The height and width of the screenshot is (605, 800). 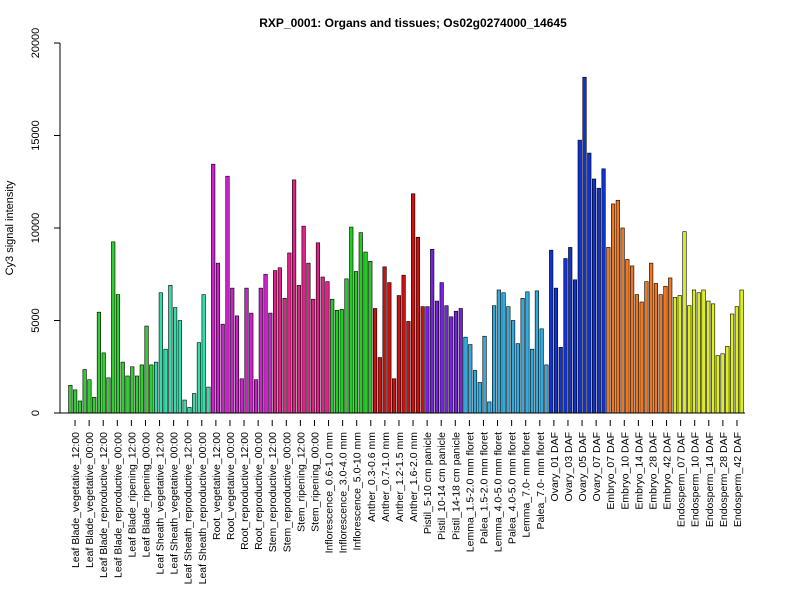 I want to click on x-tick-label: Endosperm_07 DAF, so click(x=682, y=479).